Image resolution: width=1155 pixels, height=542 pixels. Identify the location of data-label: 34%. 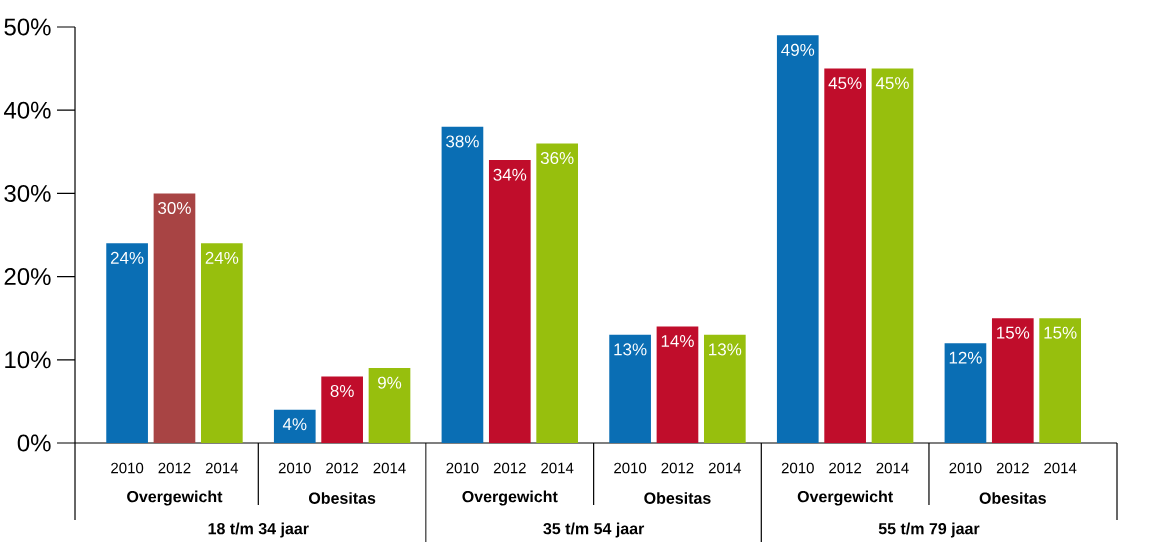
(510, 174).